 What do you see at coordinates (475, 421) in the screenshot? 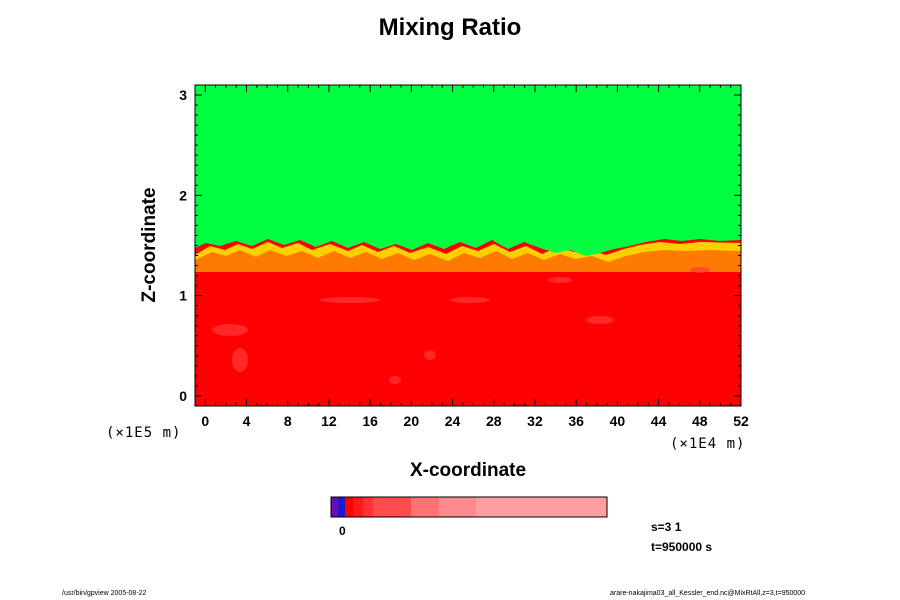
I see `x-tick-labels: 0 4 8 12 16 20 24 28 32 36 40 44 48 52` at bounding box center [475, 421].